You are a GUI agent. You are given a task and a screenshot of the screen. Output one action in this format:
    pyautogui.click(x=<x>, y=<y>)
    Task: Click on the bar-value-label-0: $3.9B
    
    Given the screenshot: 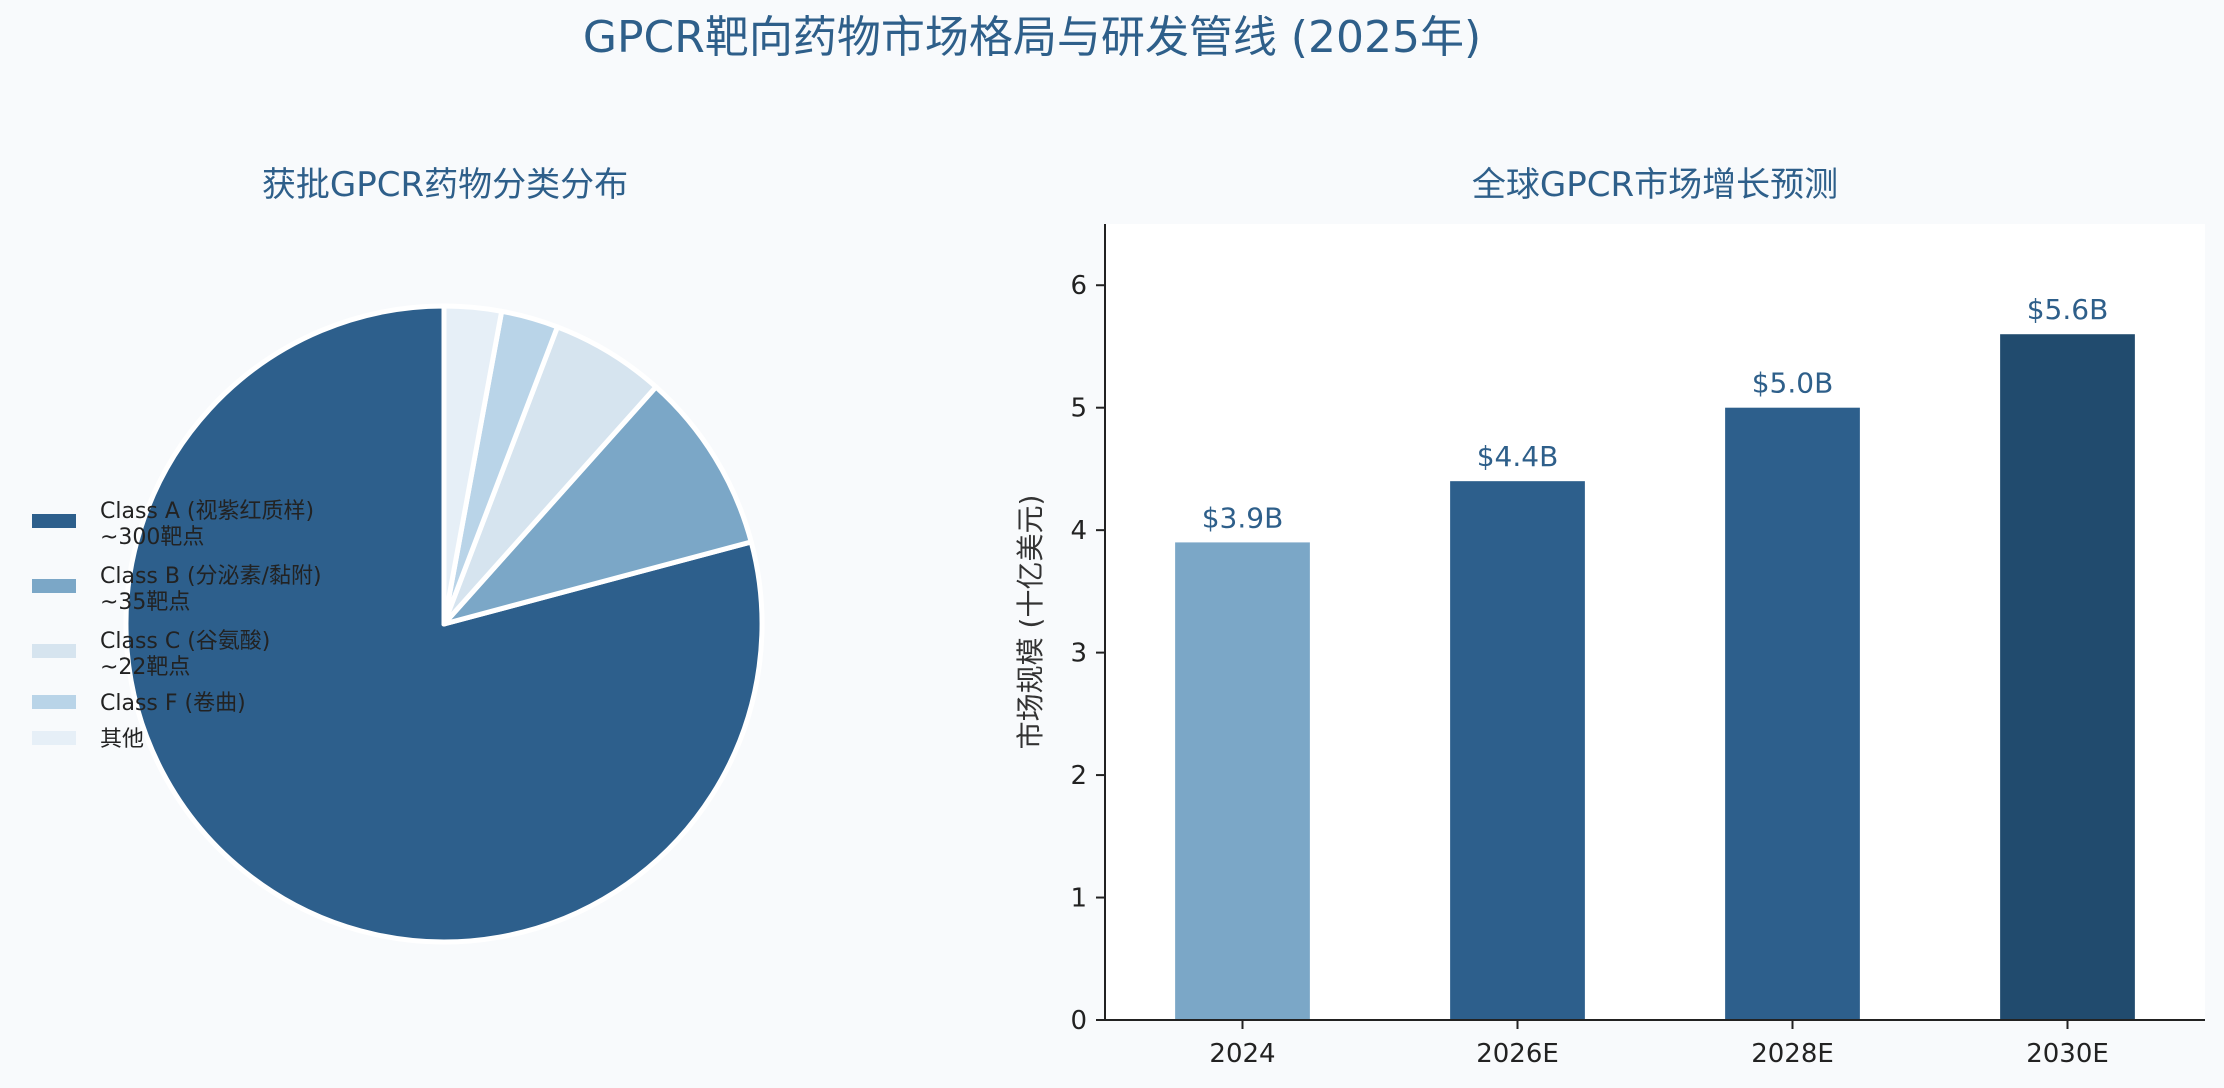 What is the action you would take?
    pyautogui.click(x=1243, y=517)
    